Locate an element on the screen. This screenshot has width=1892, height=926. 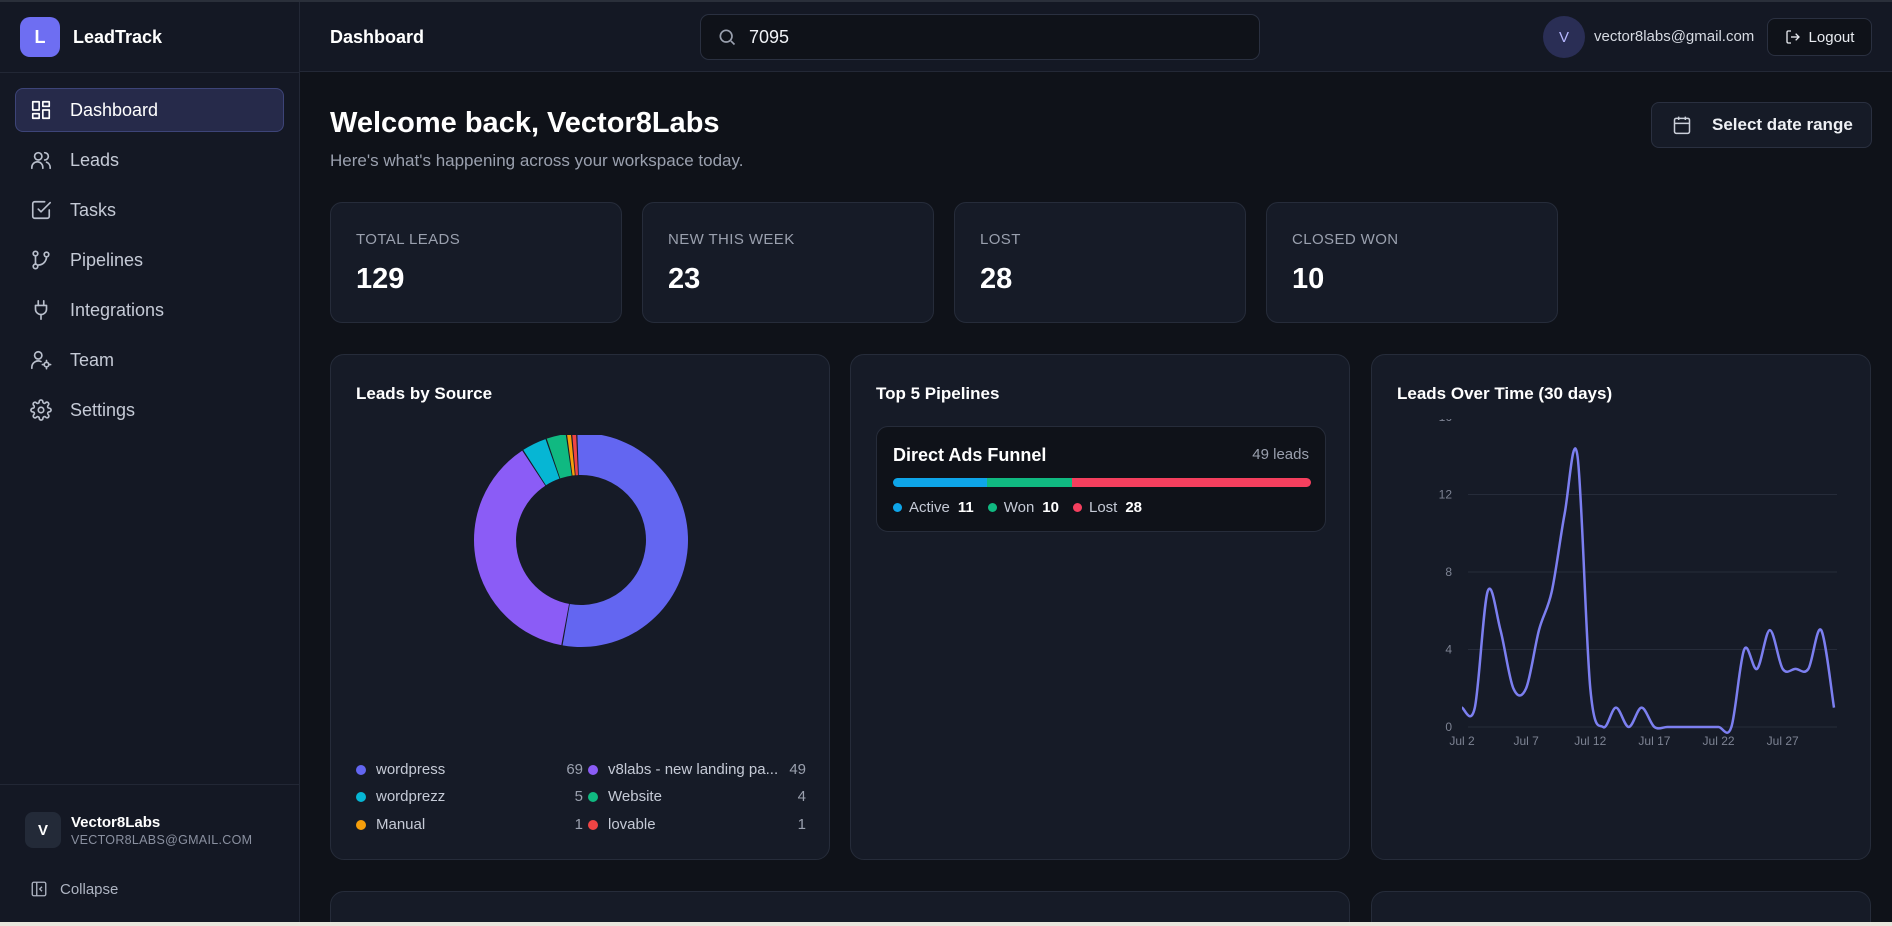
window-top-border is located at coordinates (946, 1).